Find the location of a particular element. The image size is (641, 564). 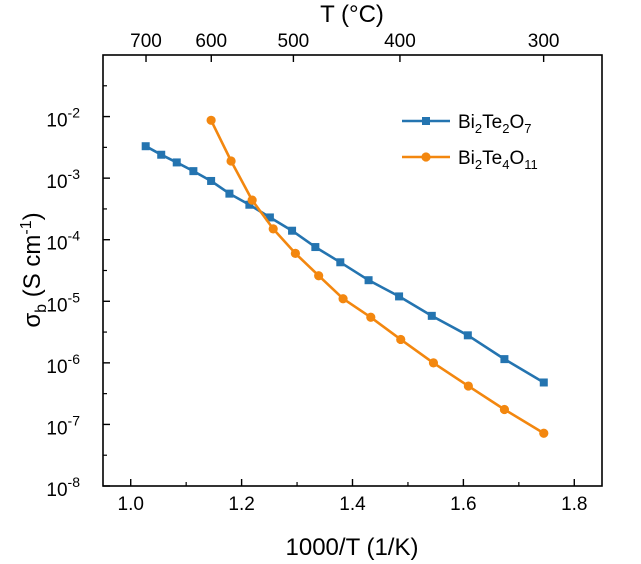

y-axis-title: σb (S cm-1) is located at coordinates (34, 269).